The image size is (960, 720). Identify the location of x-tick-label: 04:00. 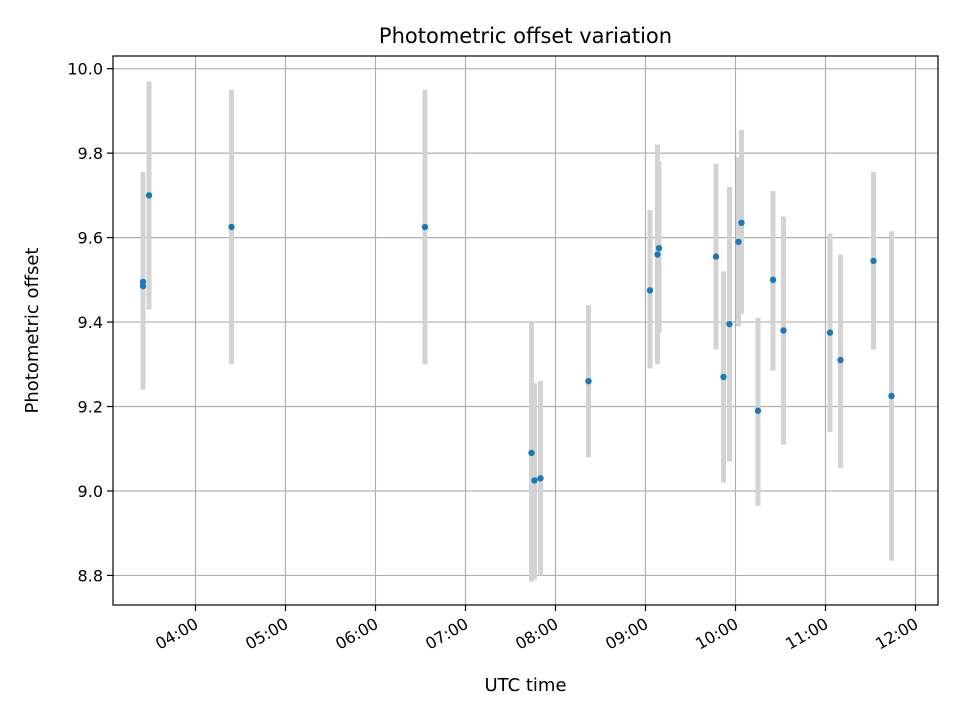
(176, 634).